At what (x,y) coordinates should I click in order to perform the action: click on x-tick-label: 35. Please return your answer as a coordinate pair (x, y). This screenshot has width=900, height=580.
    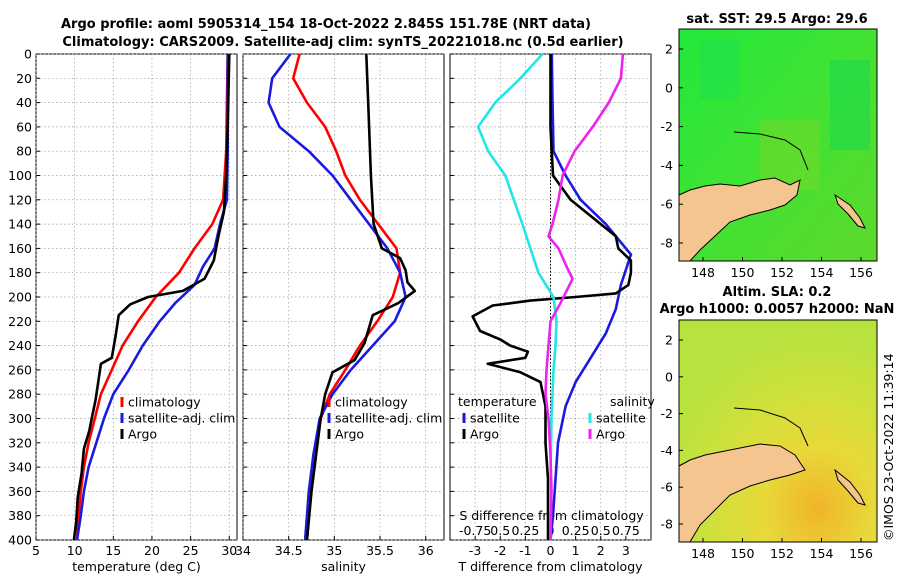
    Looking at the image, I should click on (334, 550).